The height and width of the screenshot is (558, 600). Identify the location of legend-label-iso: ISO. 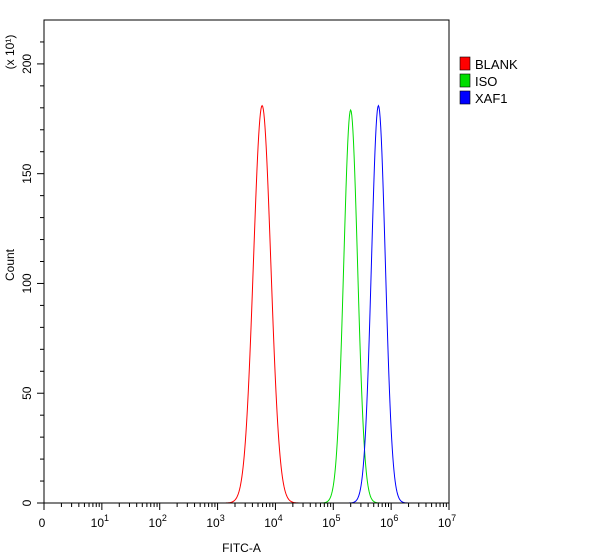
(486, 81).